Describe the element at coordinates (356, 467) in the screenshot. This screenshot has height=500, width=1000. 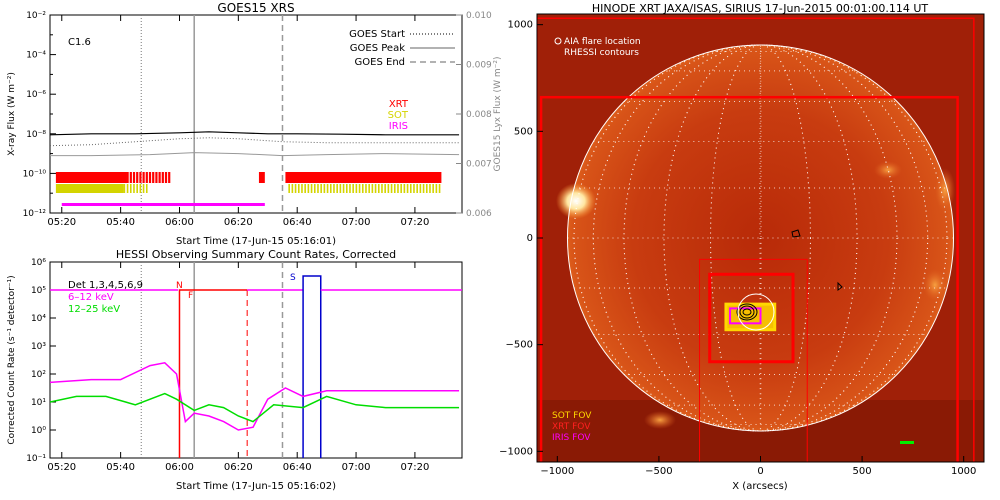
I see `hessi-xtick-label-5: 07:00` at that location.